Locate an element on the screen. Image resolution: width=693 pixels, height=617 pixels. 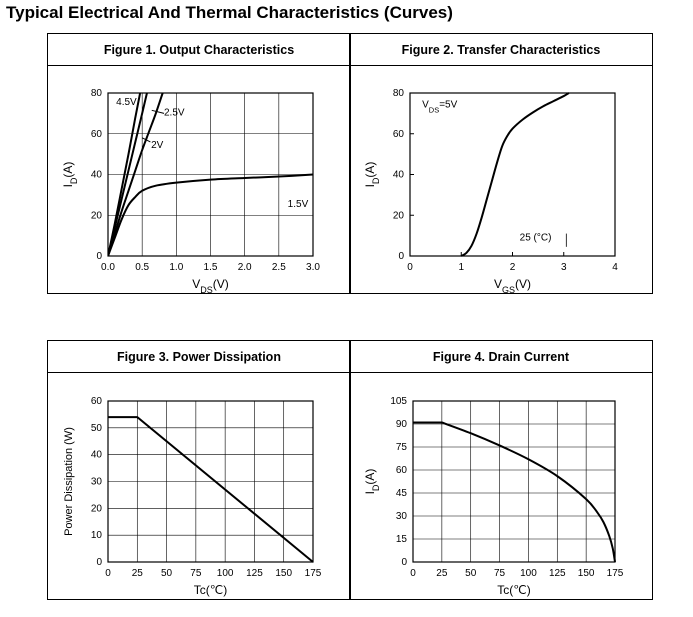
x-tick-label: 3 is located at coordinates (564, 267).